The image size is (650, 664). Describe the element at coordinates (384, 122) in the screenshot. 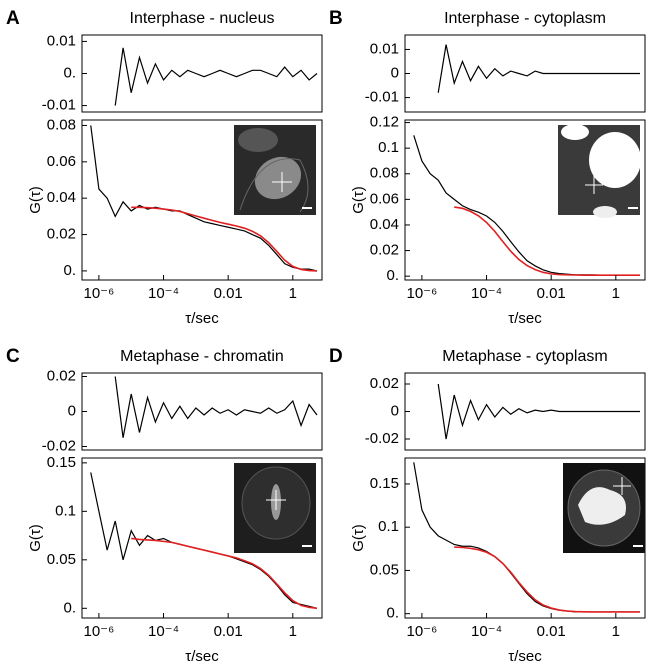

I see `y-tick-label: 0.12` at that location.